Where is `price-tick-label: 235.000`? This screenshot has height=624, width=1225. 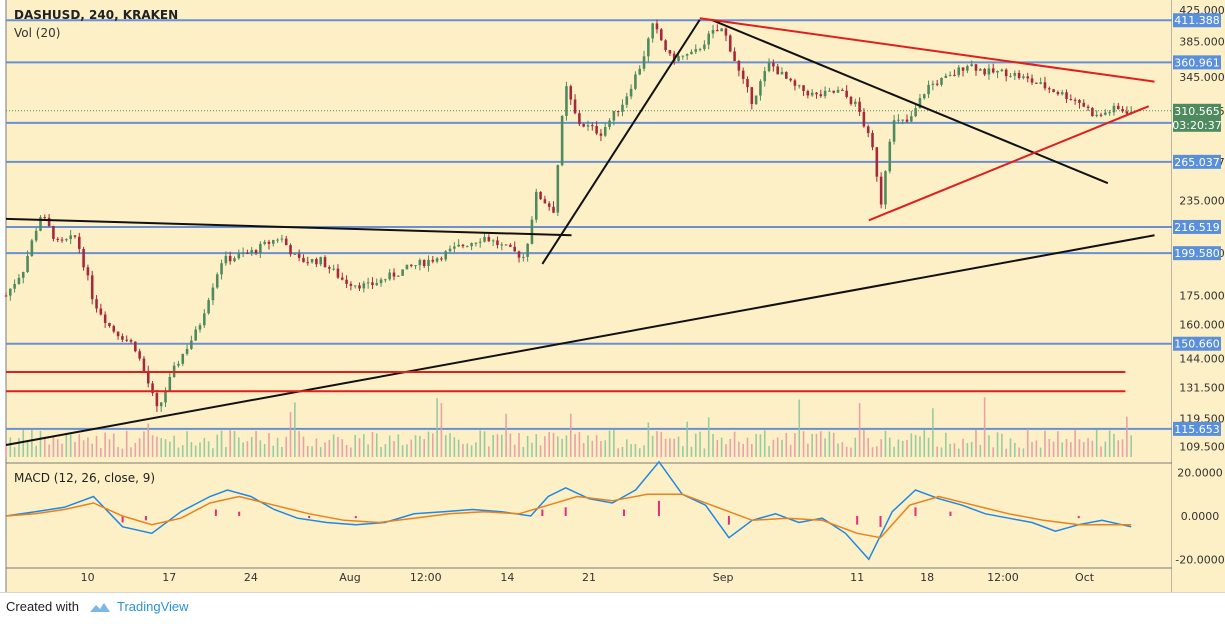
price-tick-label: 235.000 is located at coordinates (1202, 201).